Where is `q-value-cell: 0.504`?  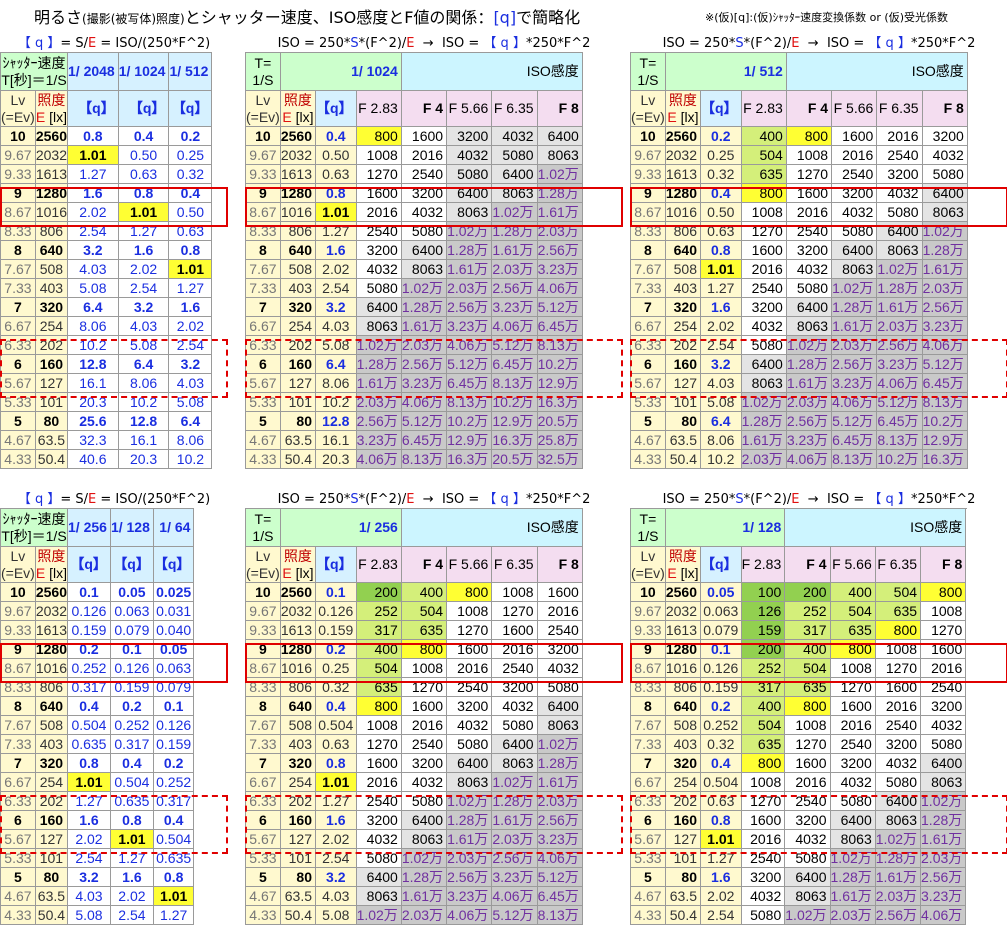 q-value-cell: 0.504 is located at coordinates (89, 725).